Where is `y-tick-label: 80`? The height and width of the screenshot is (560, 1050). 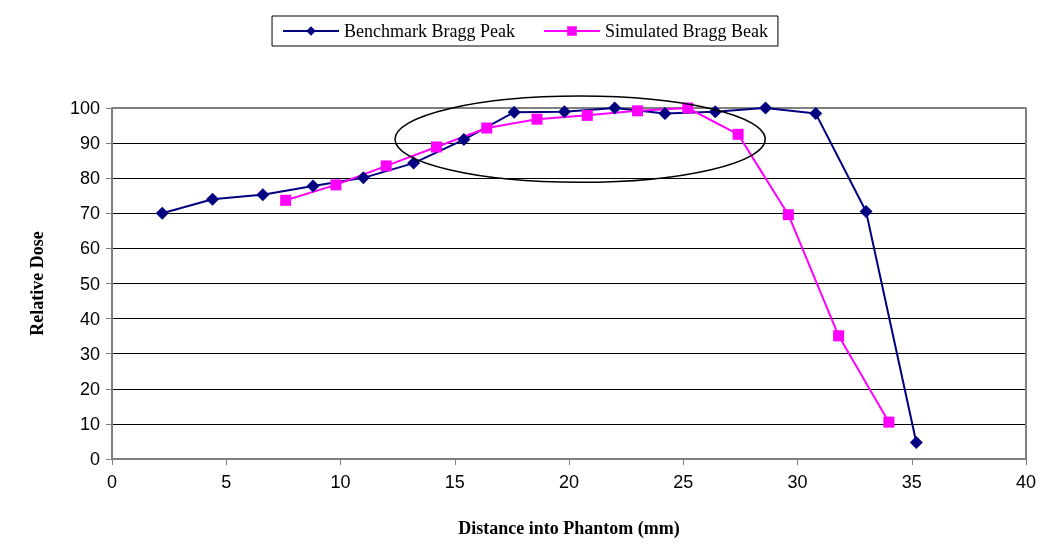 y-tick-label: 80 is located at coordinates (89, 178).